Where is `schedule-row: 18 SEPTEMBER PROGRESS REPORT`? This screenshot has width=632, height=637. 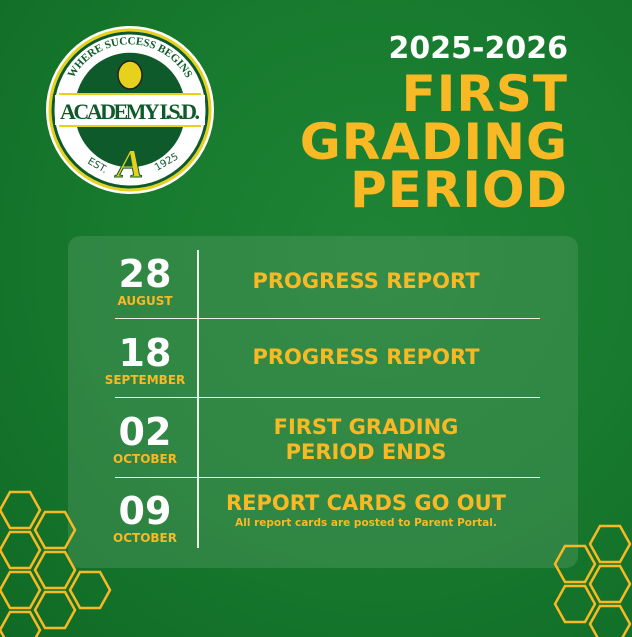 schedule-row: 18 SEPTEMBER PROGRESS REPORT is located at coordinates (323, 372).